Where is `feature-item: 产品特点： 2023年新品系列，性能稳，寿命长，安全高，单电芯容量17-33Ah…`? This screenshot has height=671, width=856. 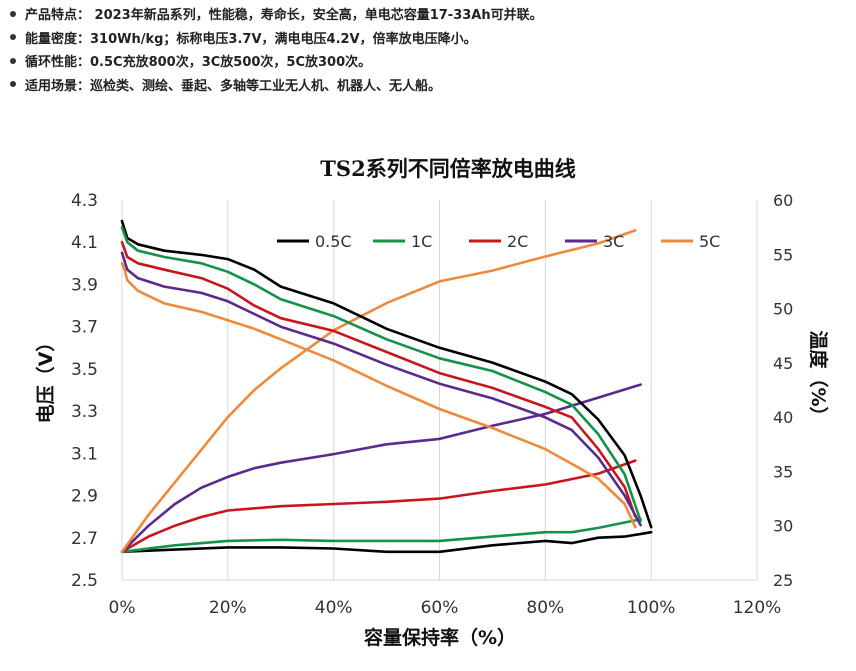 feature-item: 产品特点： 2023年新品系列，性能稳，寿命长，安全高，单电芯容量17-33Ah… is located at coordinates (276, 16).